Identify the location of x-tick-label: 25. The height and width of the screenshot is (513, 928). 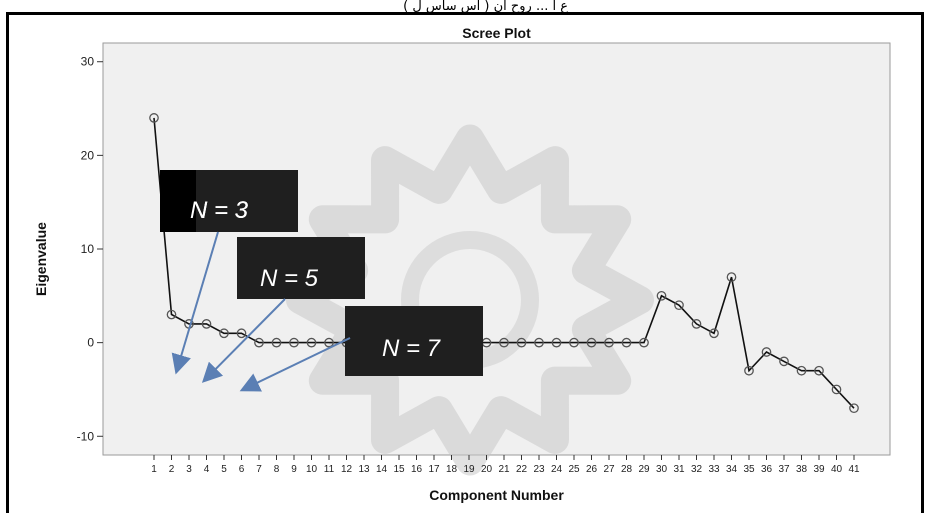
(574, 469).